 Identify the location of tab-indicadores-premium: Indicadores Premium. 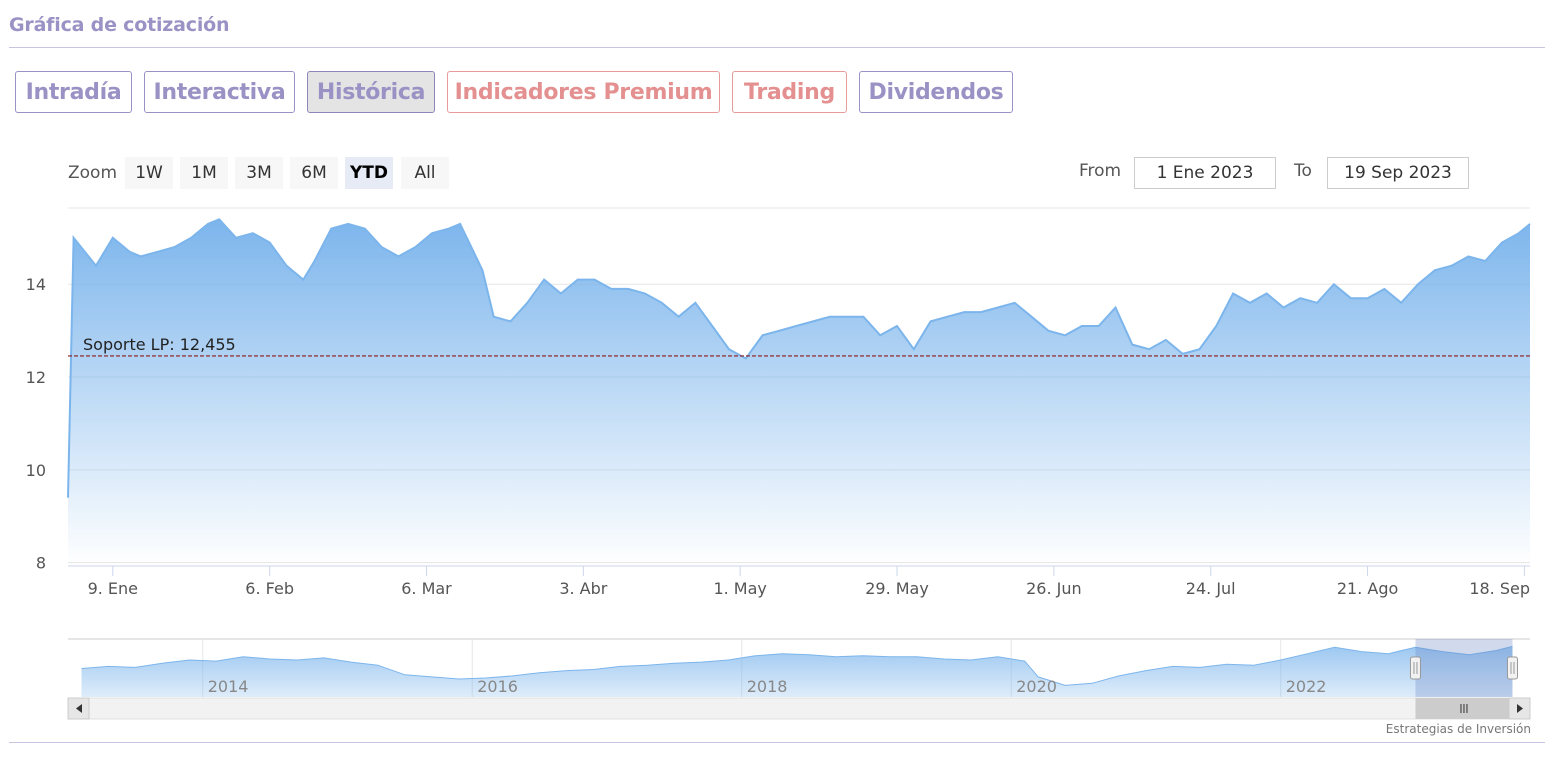
(583, 92).